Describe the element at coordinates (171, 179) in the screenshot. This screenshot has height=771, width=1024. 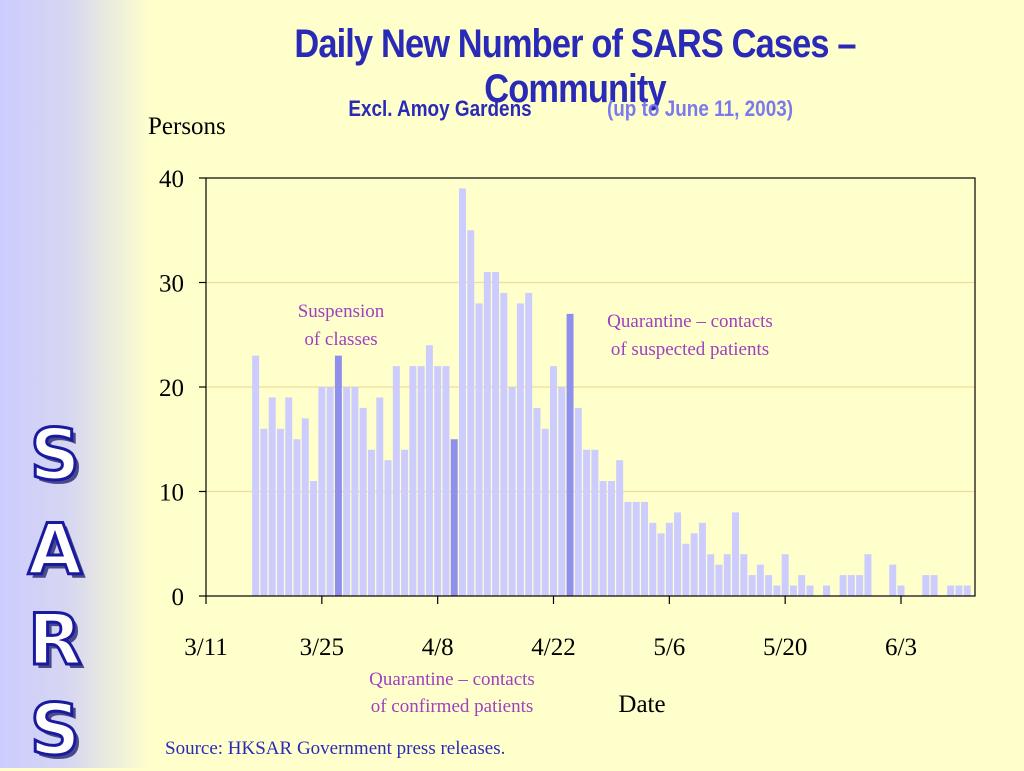
I see `y-tick-label: 40` at that location.